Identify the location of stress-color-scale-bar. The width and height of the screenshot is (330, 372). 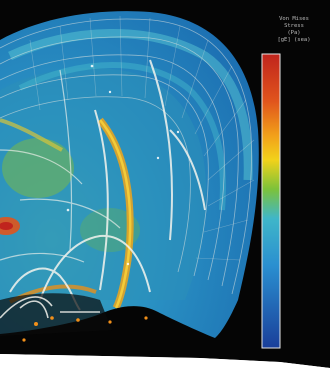
(271, 201).